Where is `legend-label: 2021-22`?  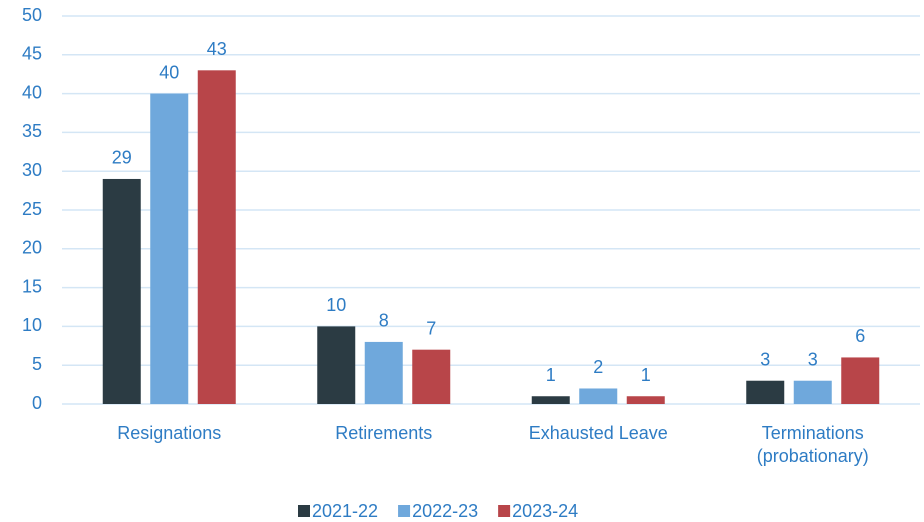
legend-label: 2021-22 is located at coordinates (345, 511).